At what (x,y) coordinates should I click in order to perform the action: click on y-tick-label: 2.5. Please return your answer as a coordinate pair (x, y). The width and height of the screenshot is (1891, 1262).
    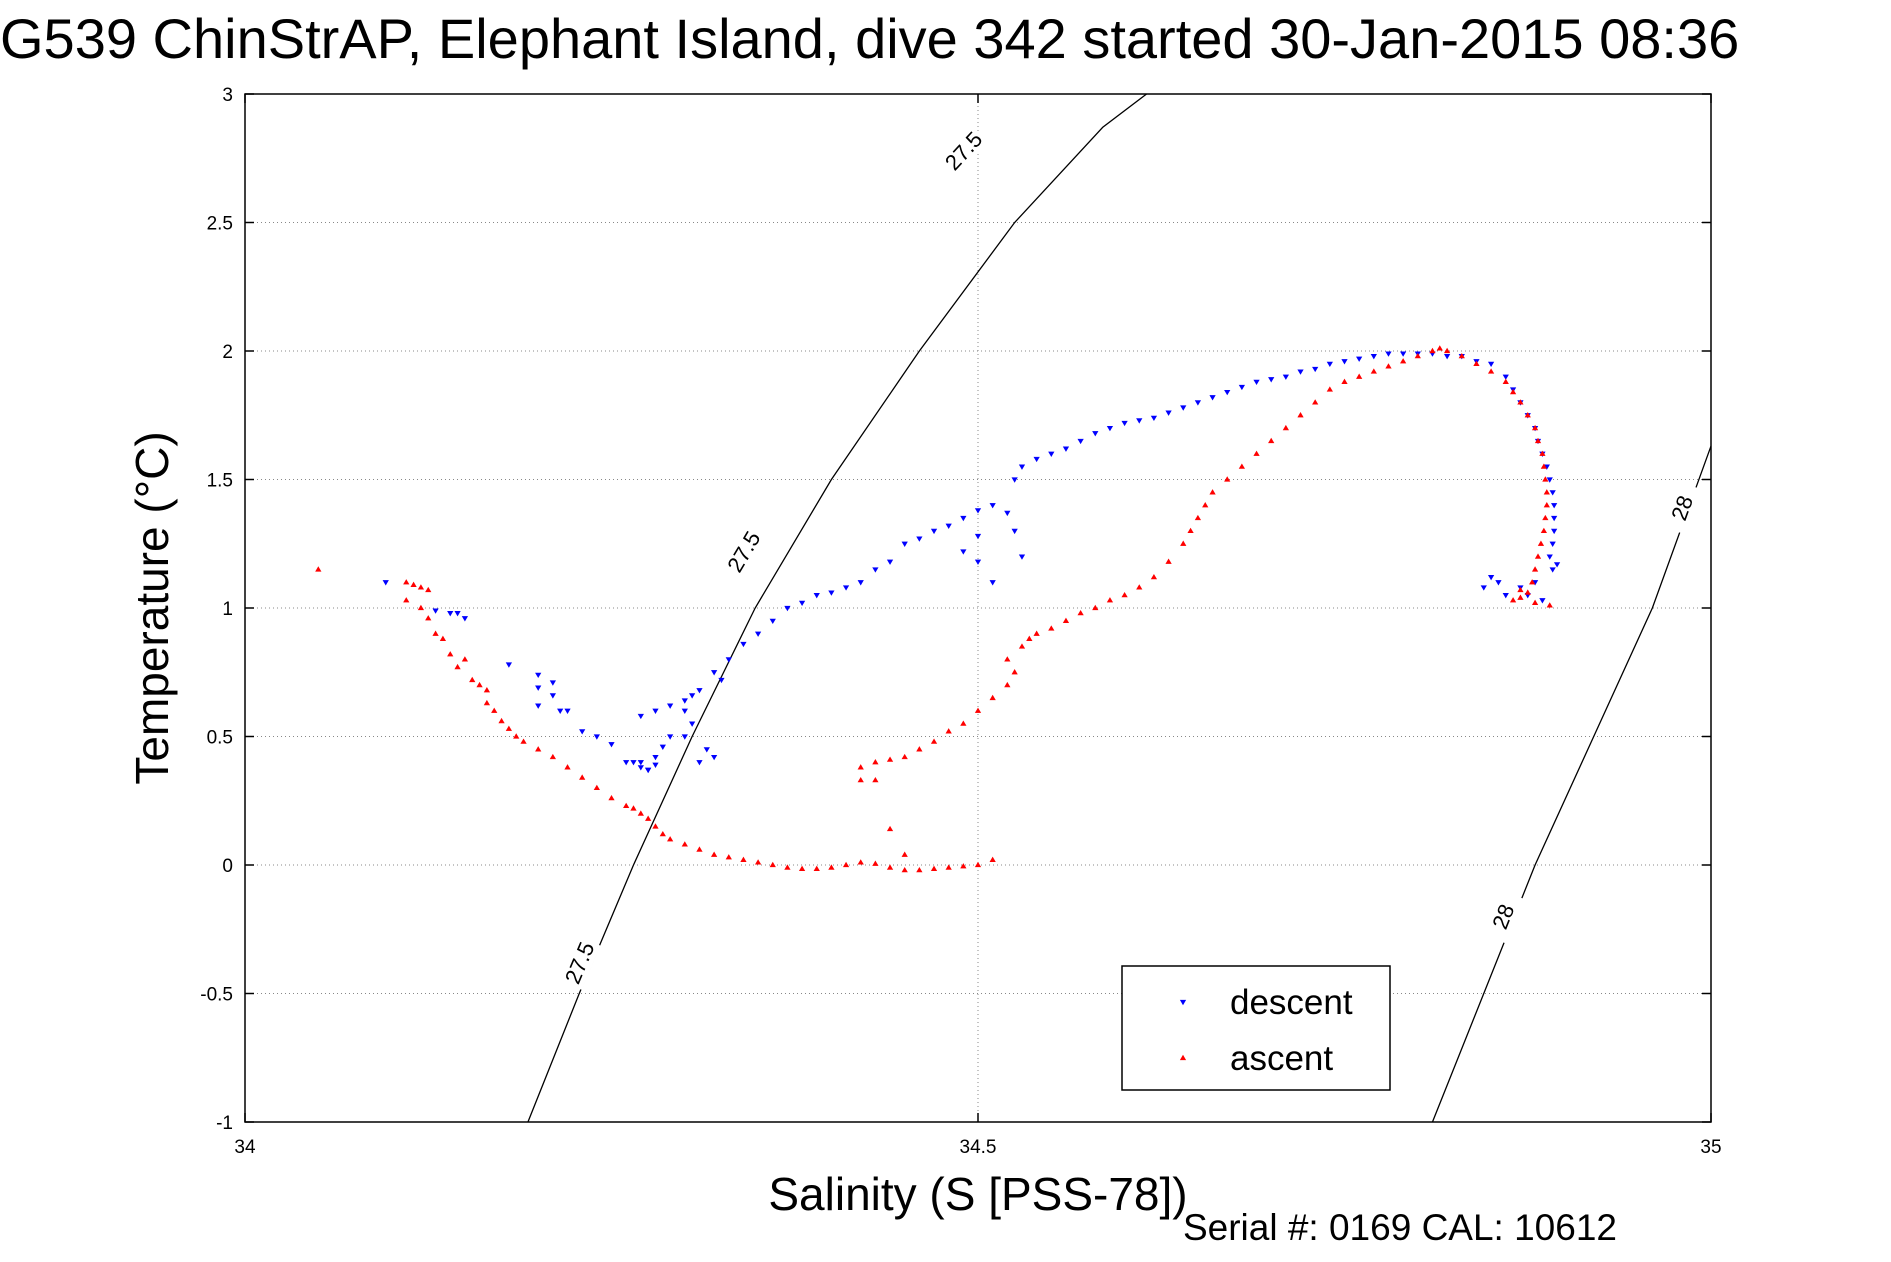
    Looking at the image, I should click on (220, 224).